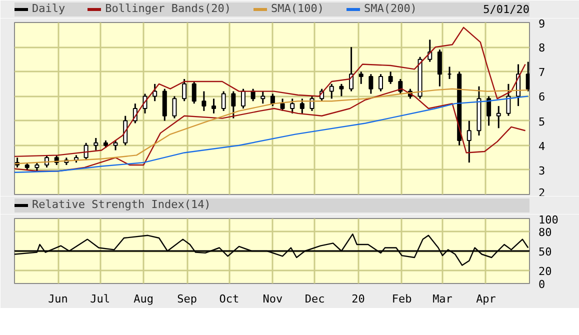 The width and height of the screenshot is (579, 335). Describe the element at coordinates (545, 271) in the screenshot. I see `y-tick-label: 20` at that location.